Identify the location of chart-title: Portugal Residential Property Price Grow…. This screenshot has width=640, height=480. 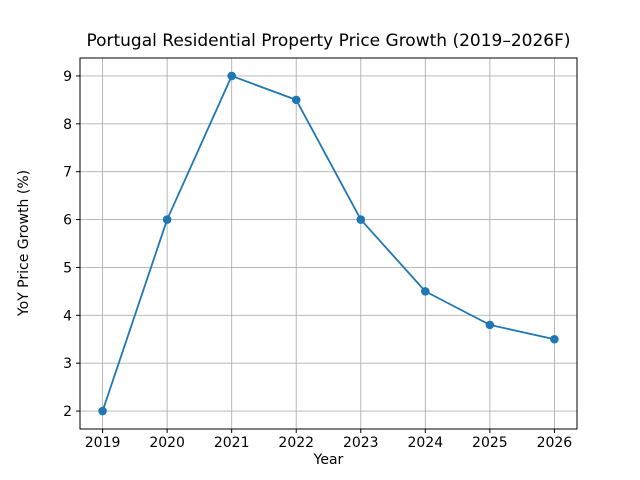
(328, 41).